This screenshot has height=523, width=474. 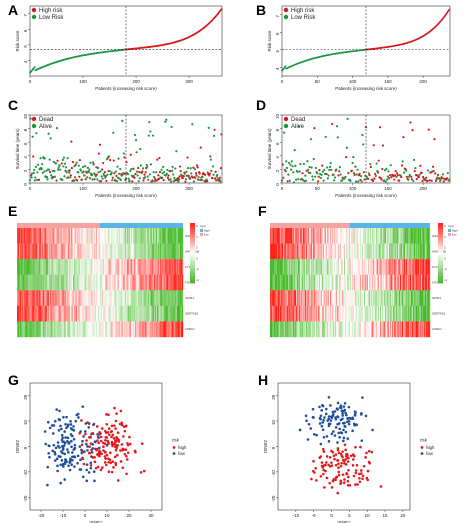 What do you see at coordinates (182, 447) in the screenshot?
I see `panel-g-legend-label-0: high` at bounding box center [182, 447].